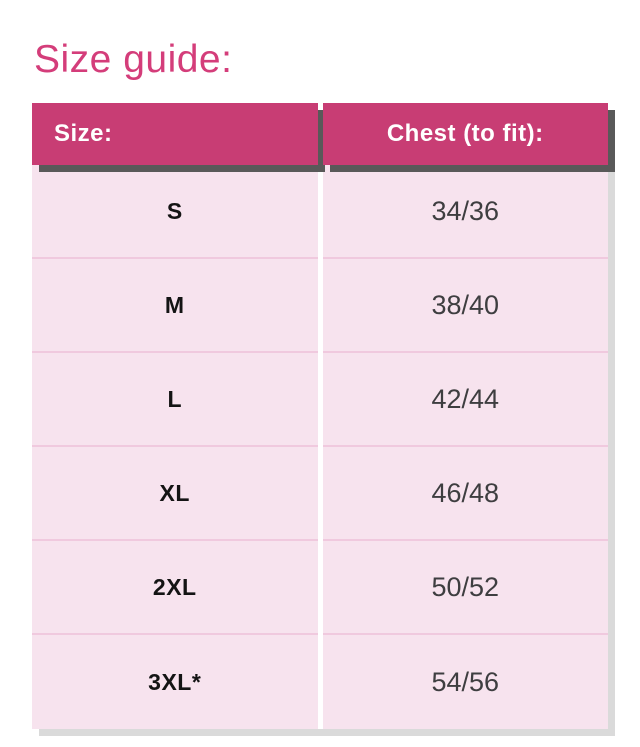 The height and width of the screenshot is (747, 640). What do you see at coordinates (175, 134) in the screenshot?
I see `column-header-size: Size:` at bounding box center [175, 134].